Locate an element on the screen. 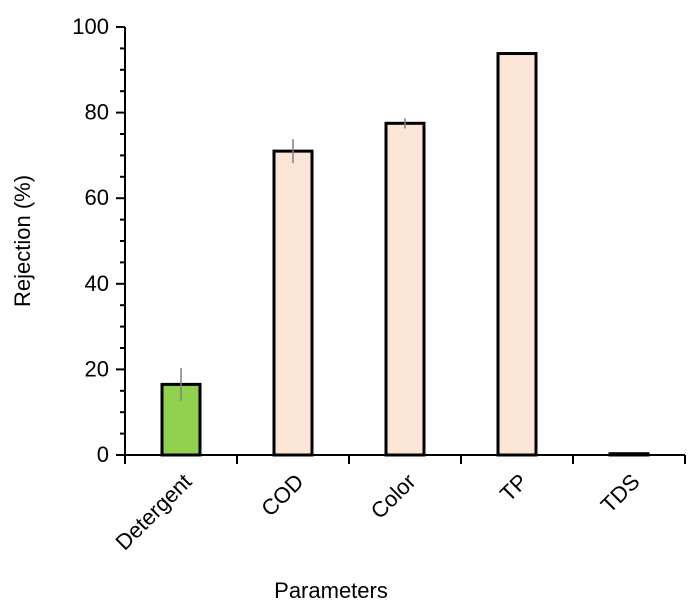 The height and width of the screenshot is (610, 689). y-axis-title: Rejection (%) is located at coordinates (22, 241).